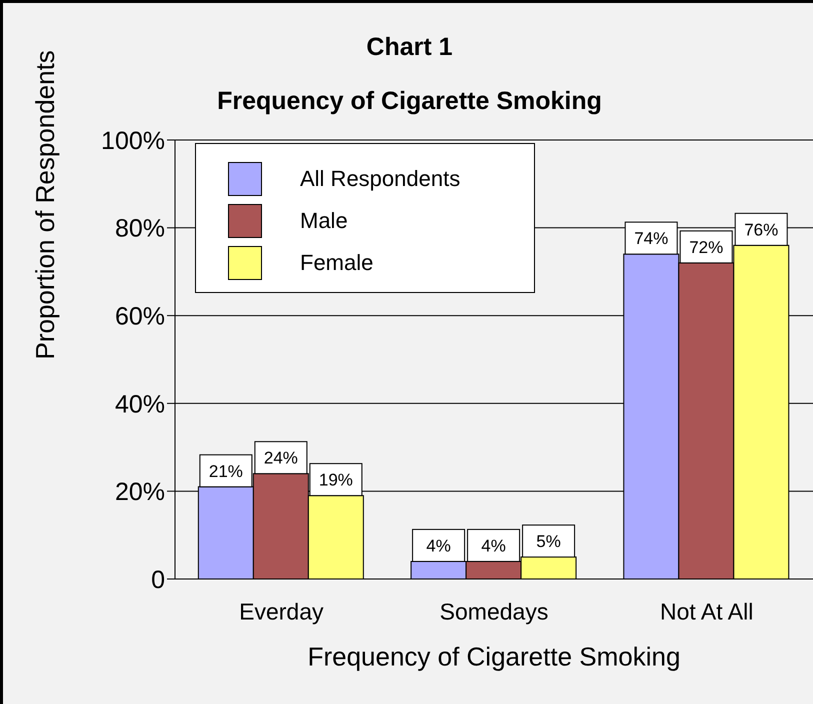 This screenshot has height=704, width=813. I want to click on data-label: 21%, so click(225, 471).